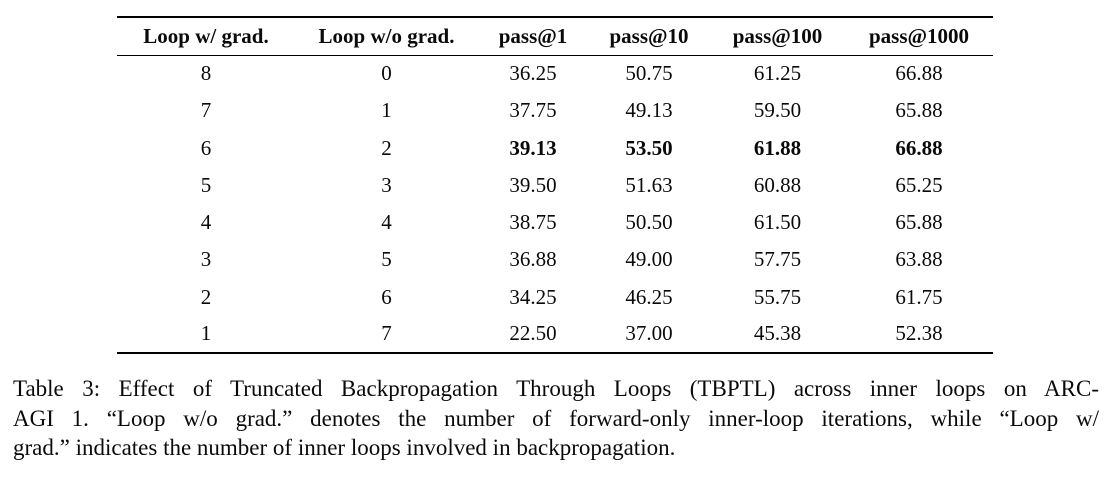  I want to click on table-cell-best: 39.13, so click(533, 147).